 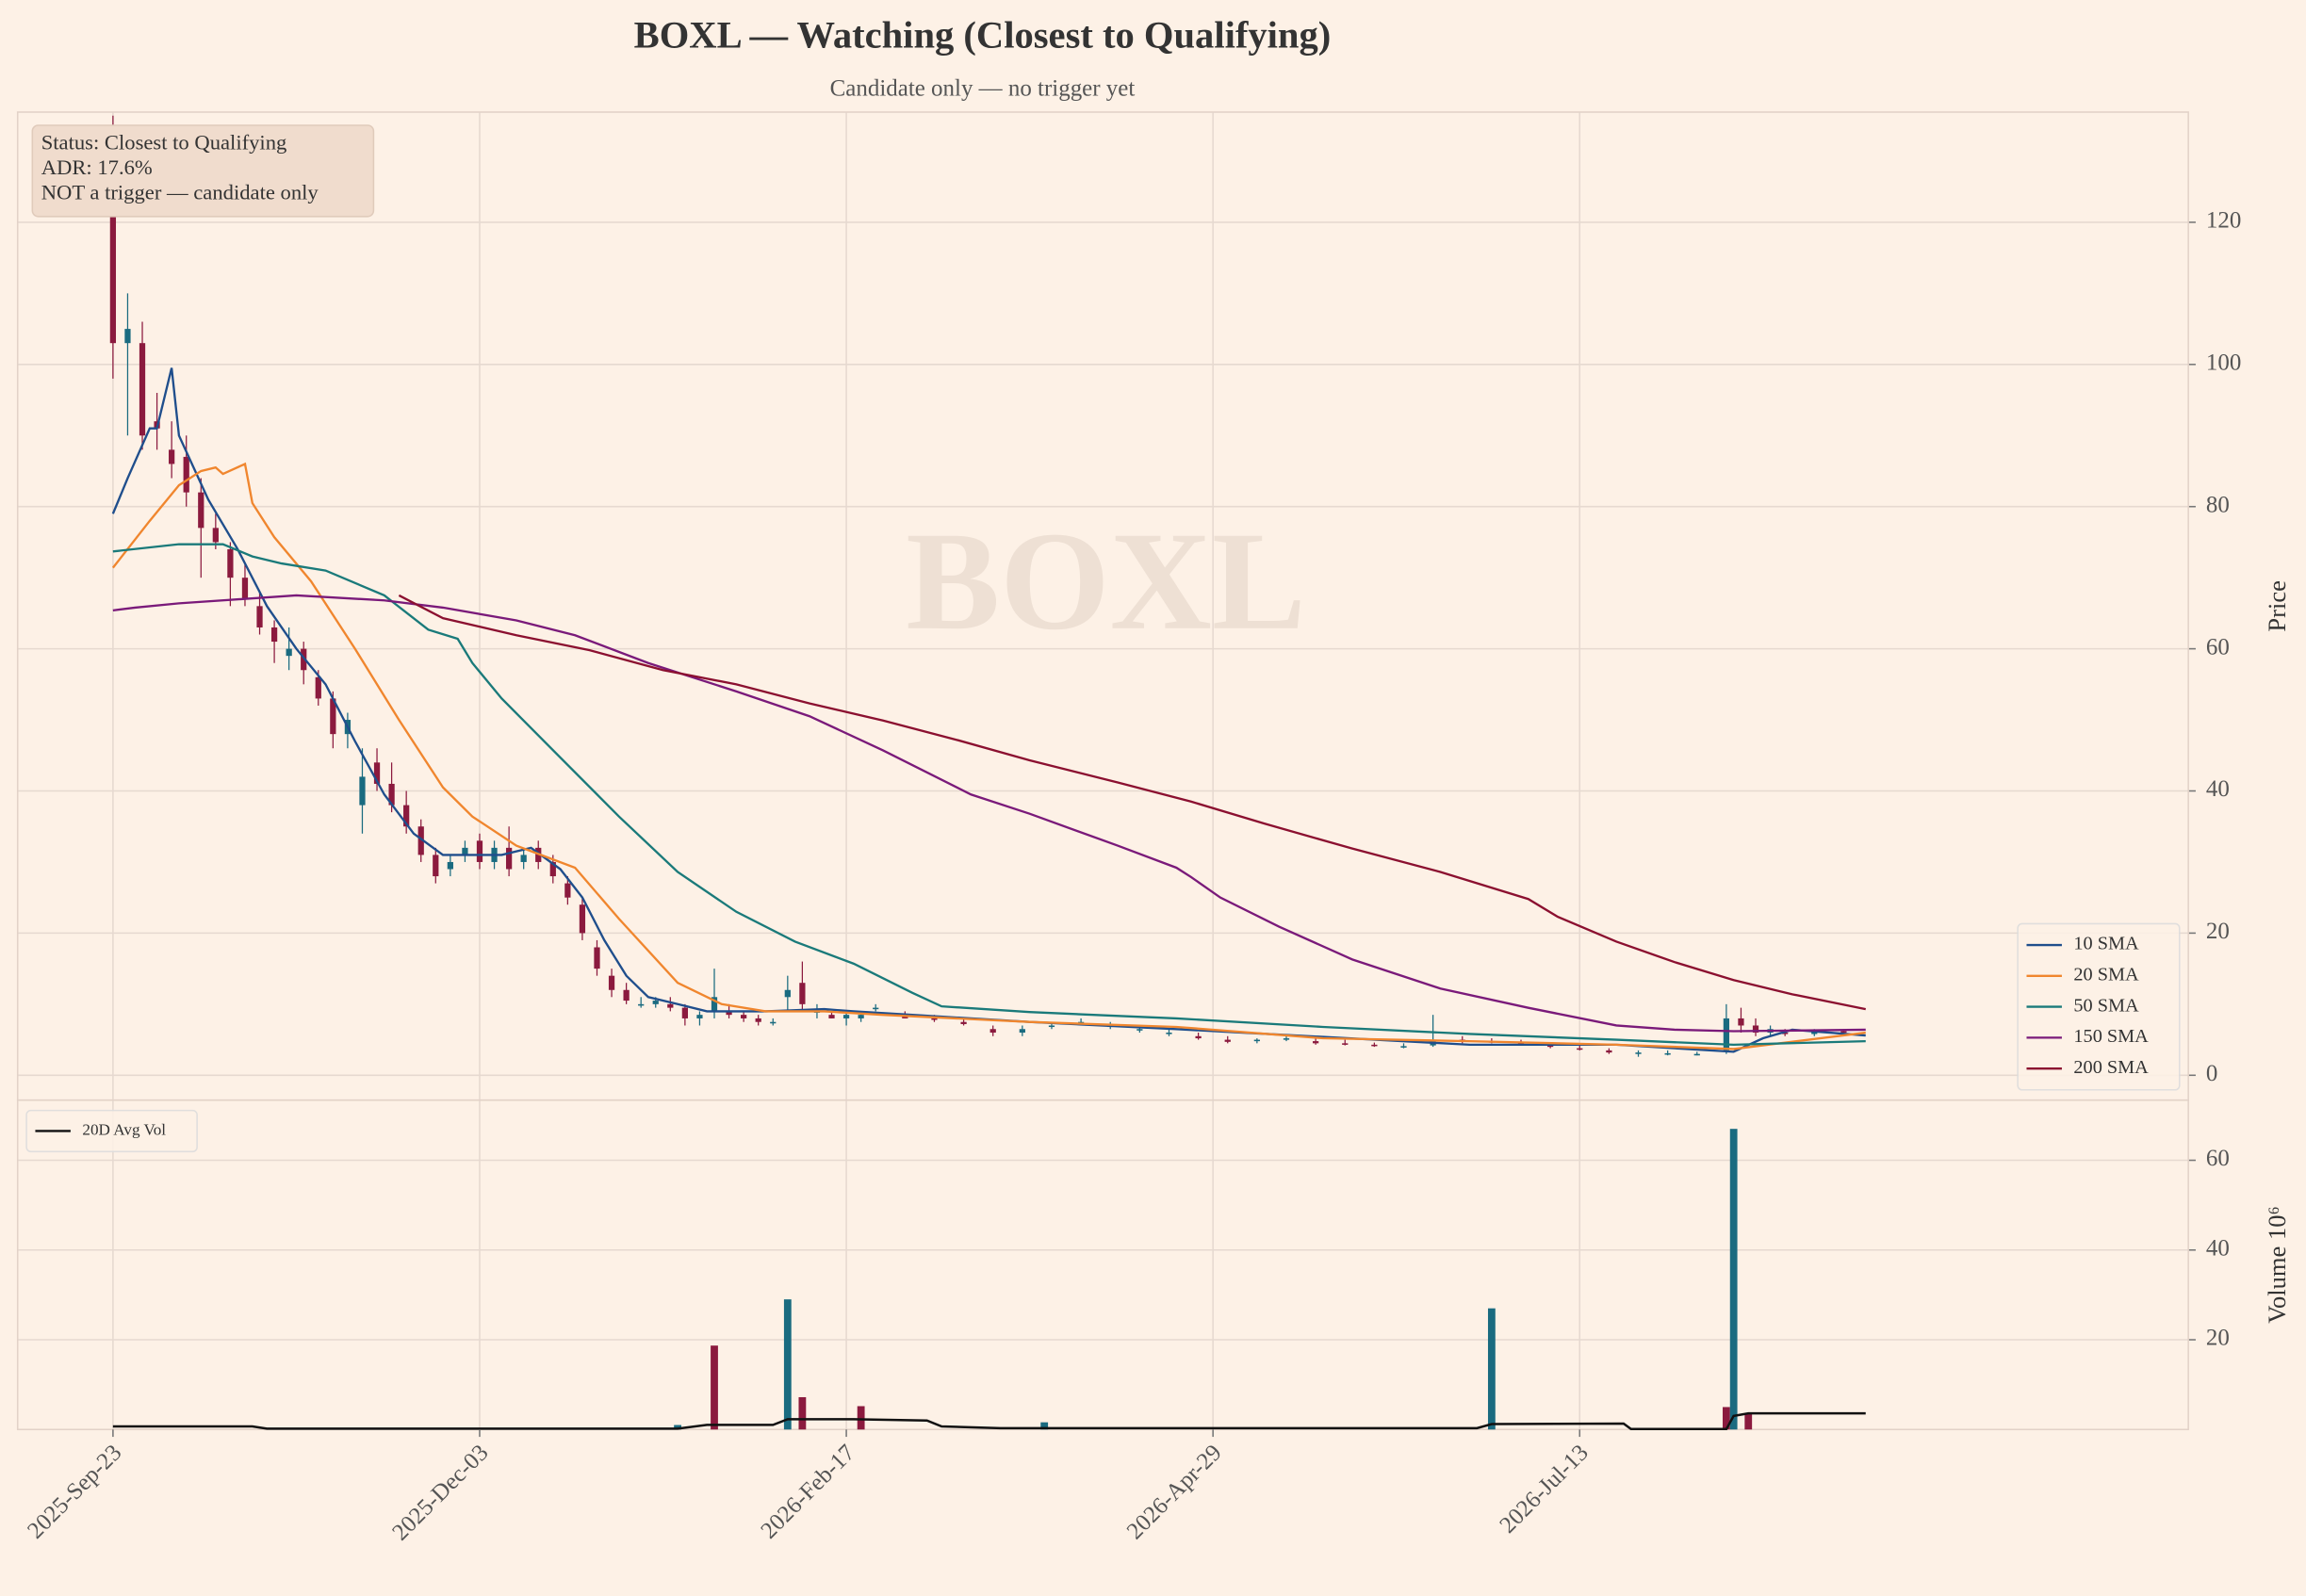 I want to click on legend-label: 20D Avg Vol, so click(x=124, y=1129).